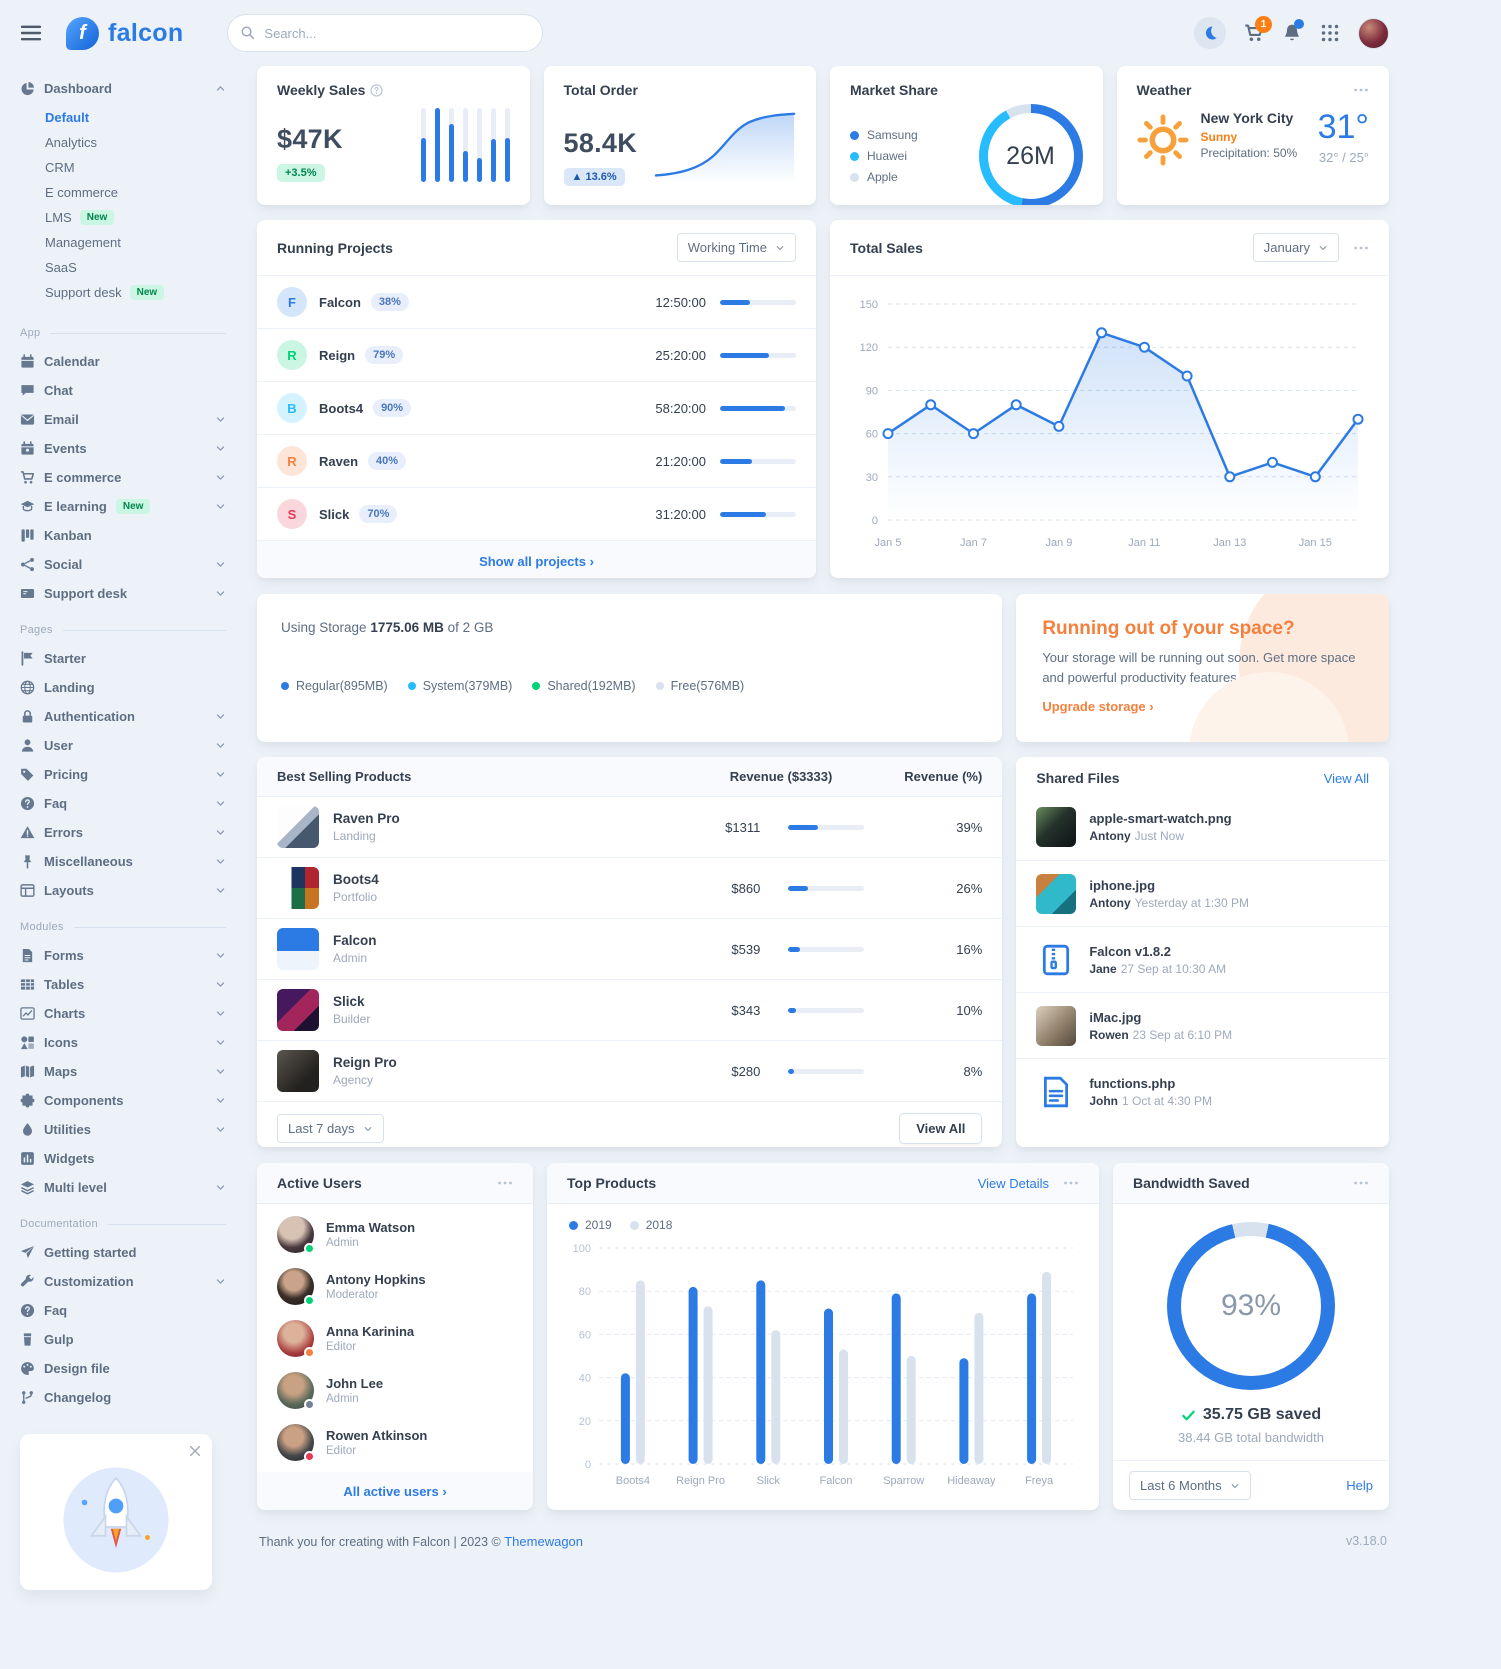 Image resolution: width=1501 pixels, height=1669 pixels. What do you see at coordinates (1210, 33) in the screenshot?
I see `dark-mode-toggle` at bounding box center [1210, 33].